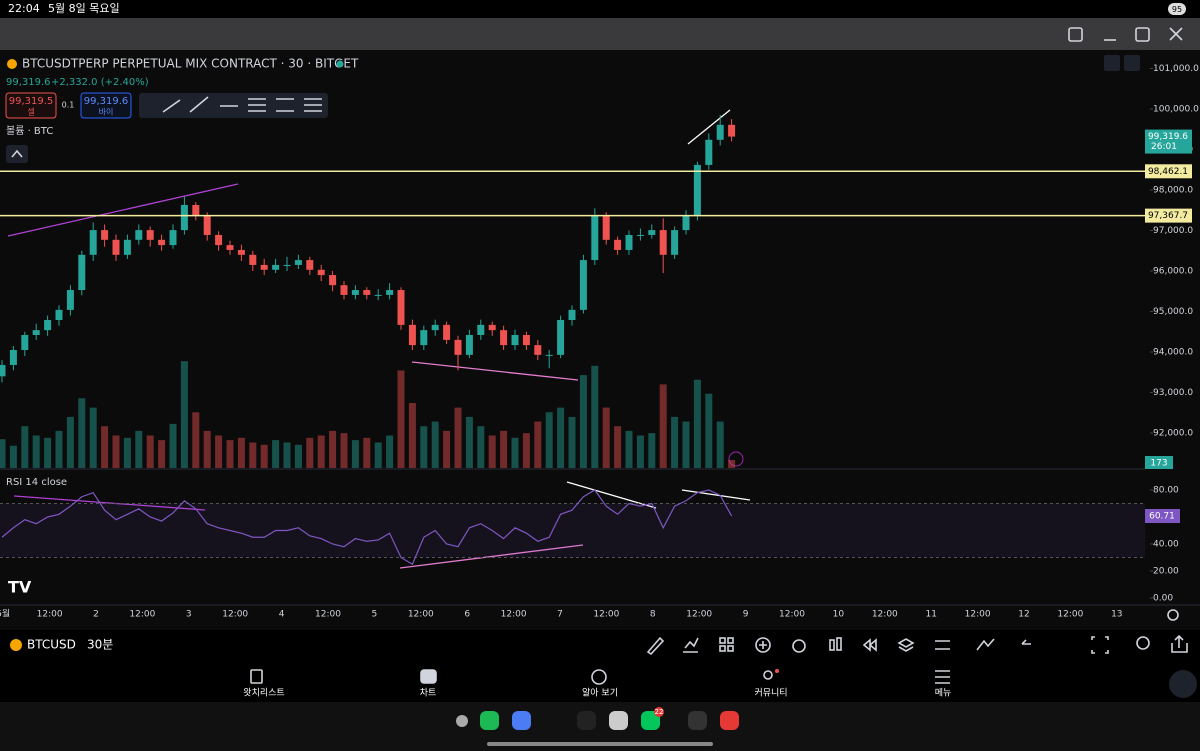 The height and width of the screenshot is (751, 1200). What do you see at coordinates (340, 64) in the screenshot?
I see `market-status` at bounding box center [340, 64].